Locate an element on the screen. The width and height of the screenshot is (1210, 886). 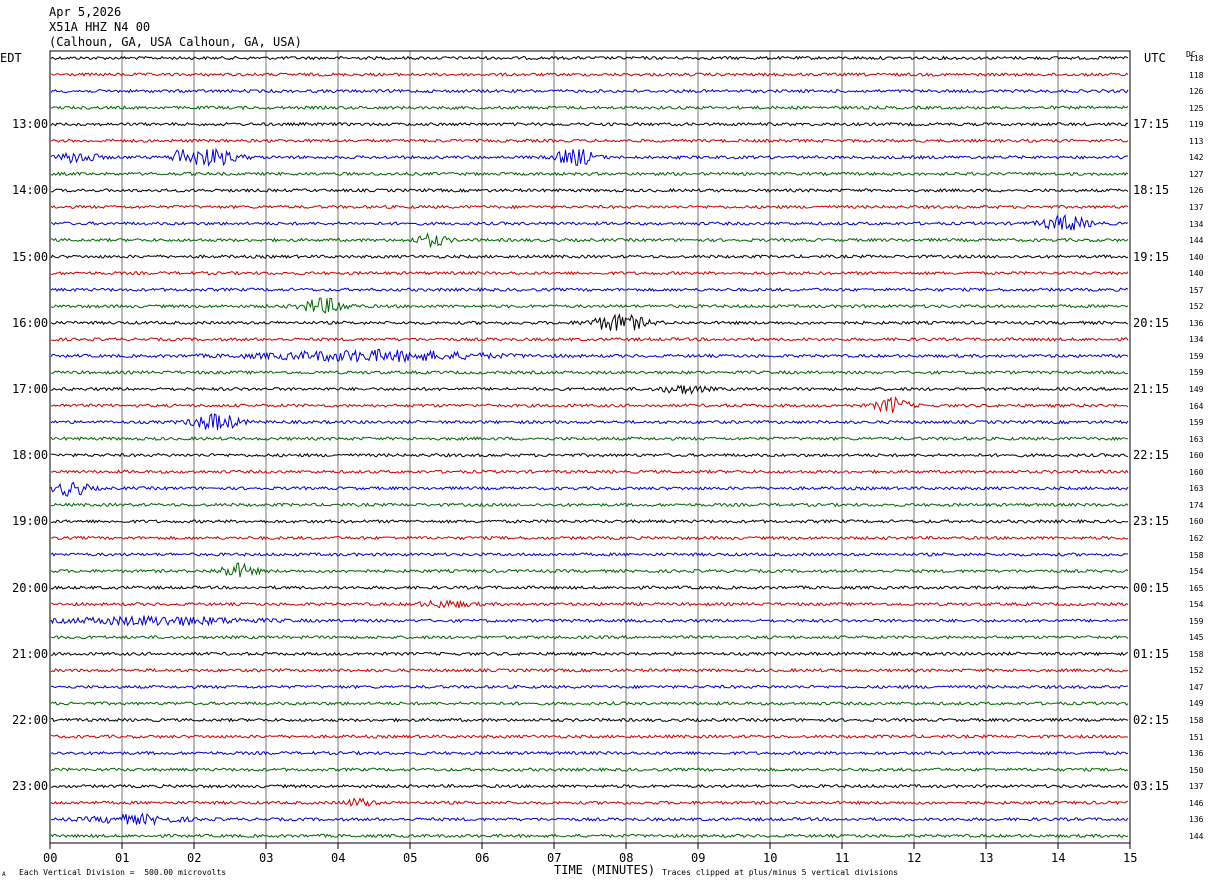
edt-hour-label: 23:00 is located at coordinates (30, 786).